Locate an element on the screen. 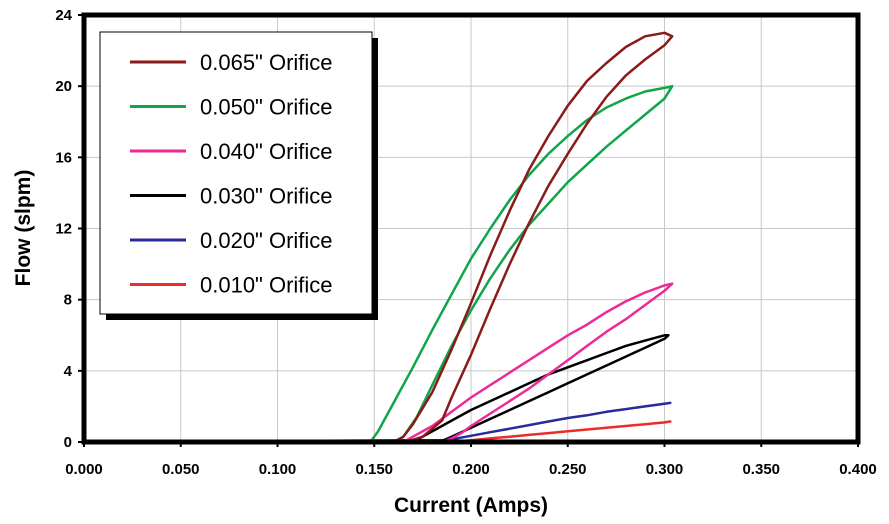 The image size is (889, 524). legend-label: 0.050" Orifice is located at coordinates (266, 107).